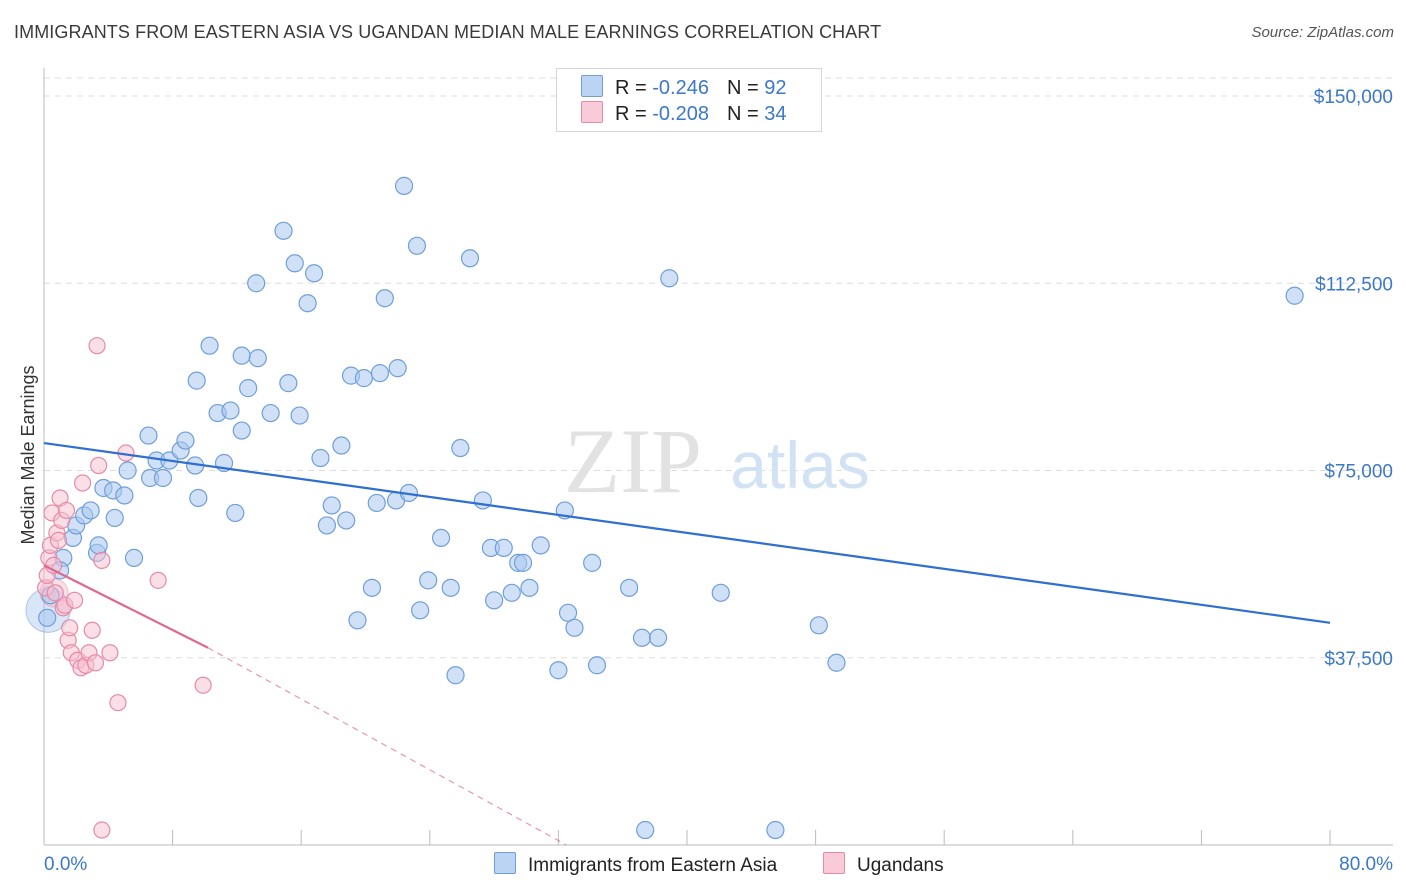 The width and height of the screenshot is (1406, 892). What do you see at coordinates (1353, 378) in the screenshot?
I see `y-tick-labels: $37,500 $75,000 $112,500 $150,000` at bounding box center [1353, 378].